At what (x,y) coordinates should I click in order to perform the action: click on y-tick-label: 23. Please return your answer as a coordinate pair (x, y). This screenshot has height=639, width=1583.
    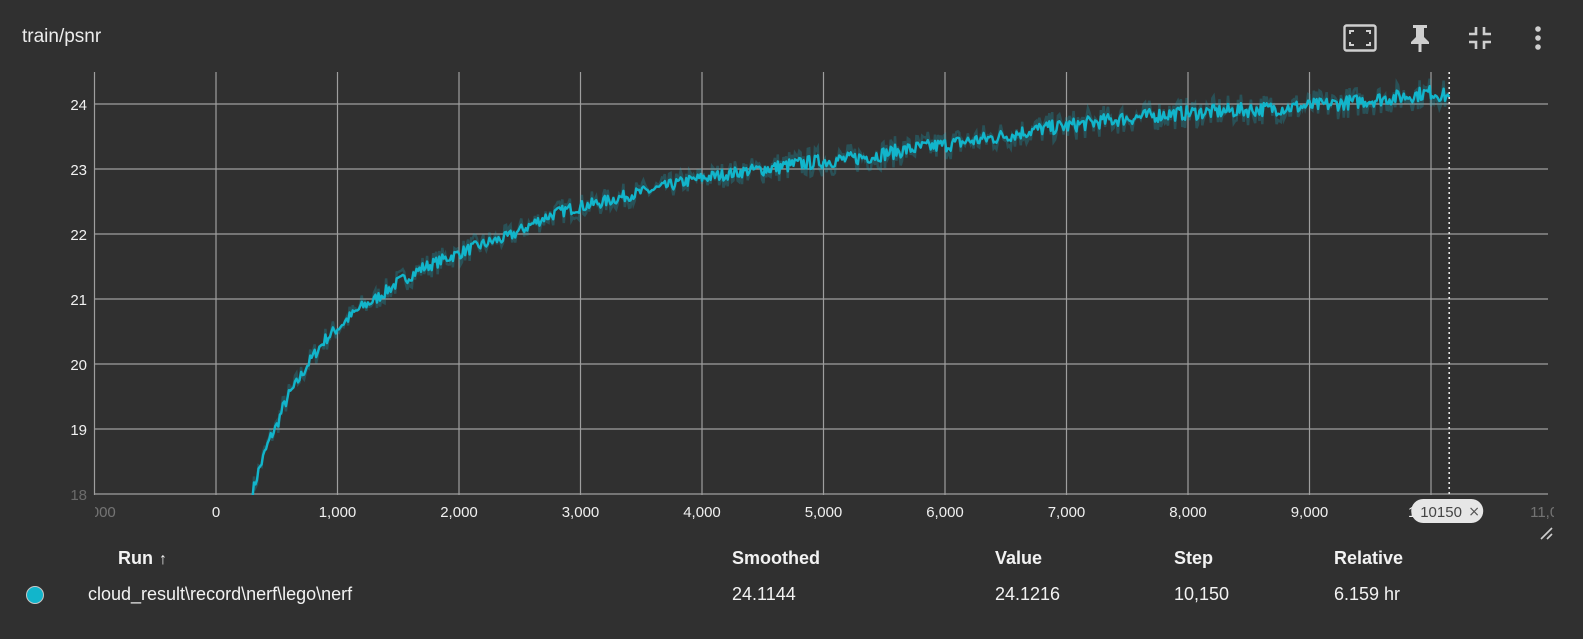
    Looking at the image, I should click on (78, 170).